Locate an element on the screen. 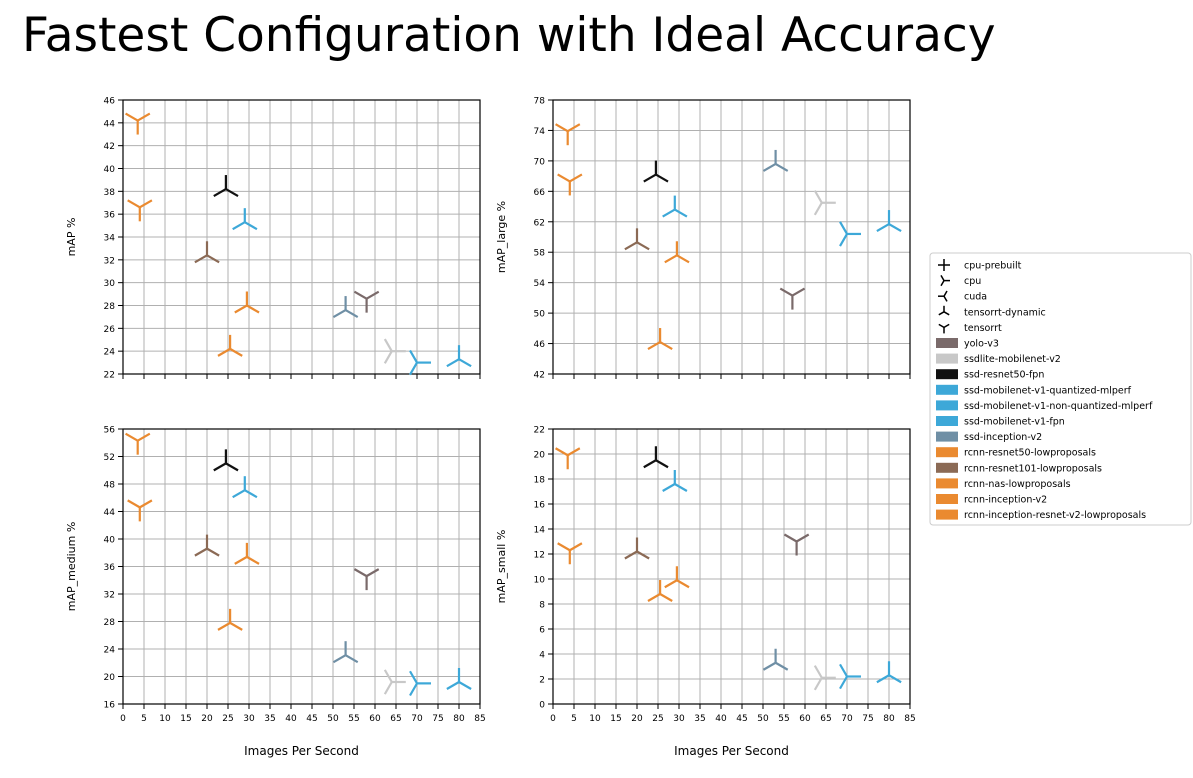 Image resolution: width=1193 pixels, height=778 pixels. data-point-ssd-inception-v2 is located at coordinates (775, 160).